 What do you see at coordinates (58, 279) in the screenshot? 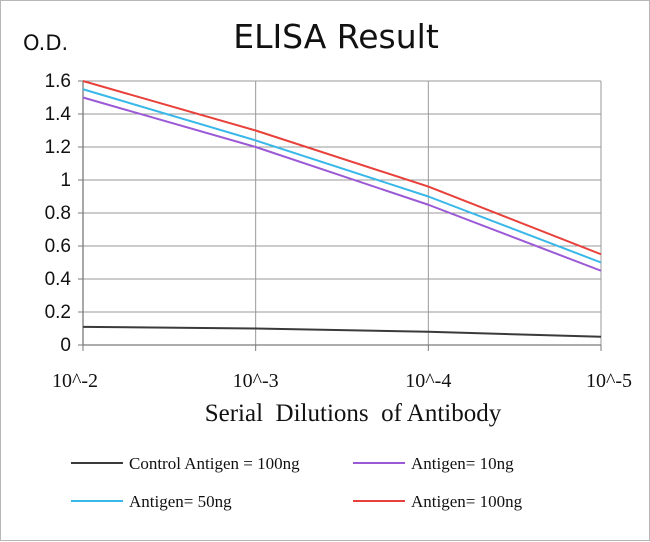
I see `y-tick-label: 0.4` at bounding box center [58, 279].